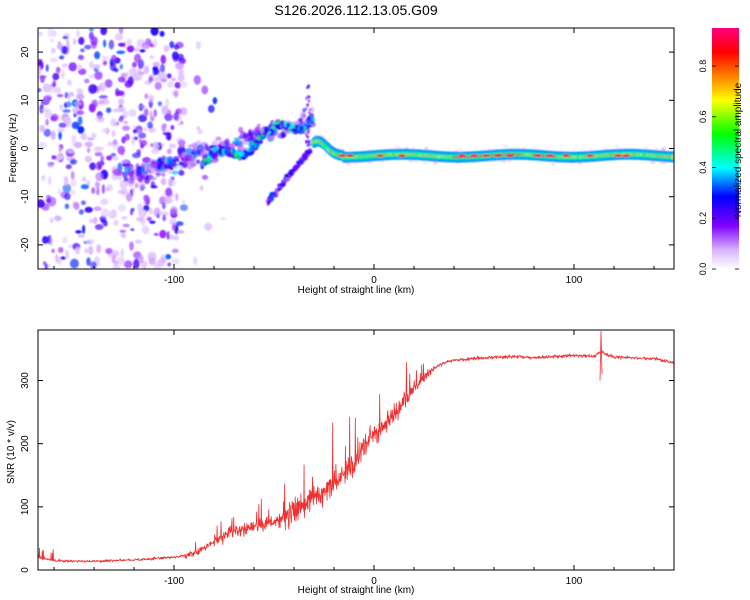 Image resolution: width=750 pixels, height=600 pixels. Describe the element at coordinates (374, 280) in the screenshot. I see `spectrogram-x-tick-label: 0` at that location.